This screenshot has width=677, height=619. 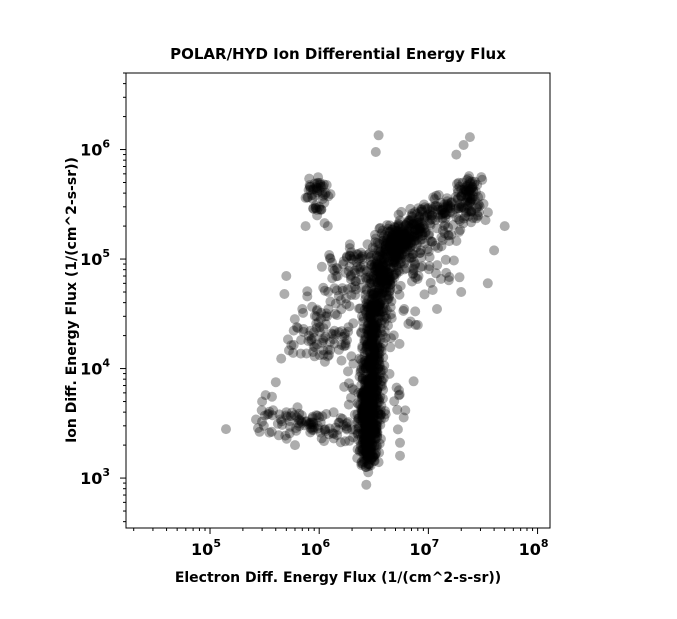 What do you see at coordinates (95, 477) in the screenshot?
I see `y-tick-label: 103` at bounding box center [95, 477].